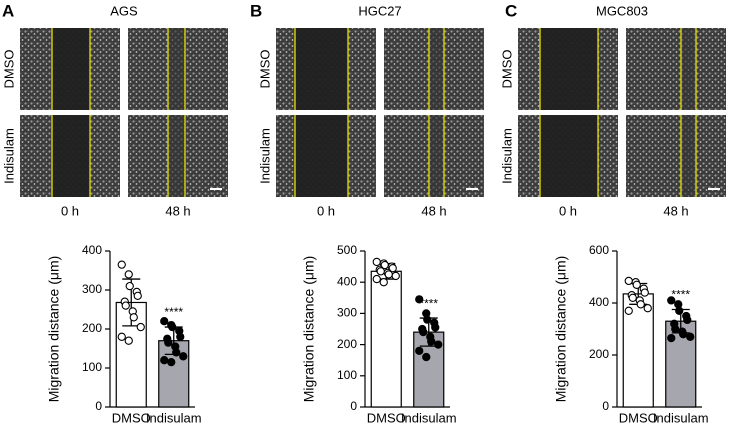 This screenshot has height=424, width=739. What do you see at coordinates (256, 10) in the screenshot?
I see `panel-letter: B` at bounding box center [256, 10].